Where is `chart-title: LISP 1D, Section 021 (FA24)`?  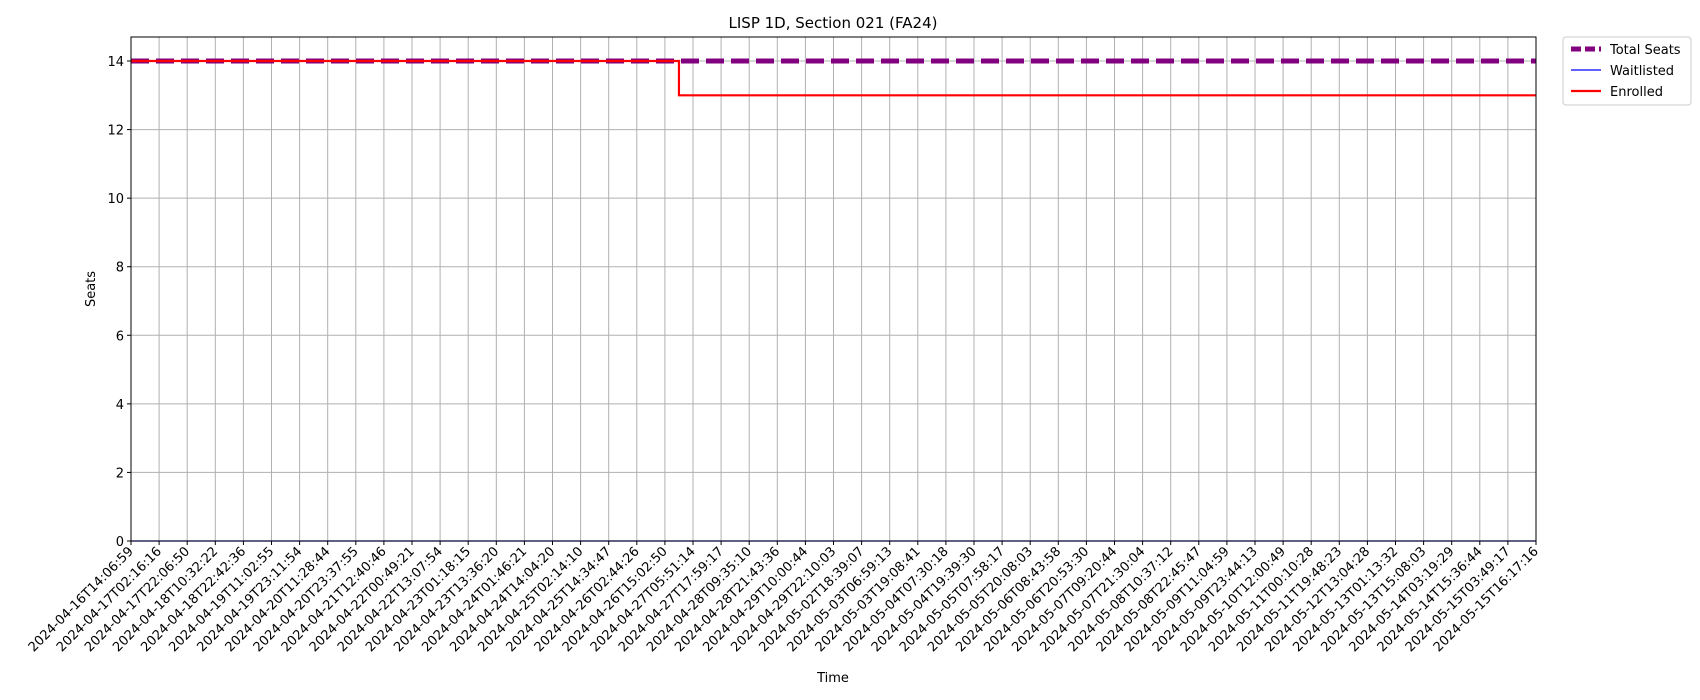
chart-title: LISP 1D, Section 021 (FA24) is located at coordinates (833, 23).